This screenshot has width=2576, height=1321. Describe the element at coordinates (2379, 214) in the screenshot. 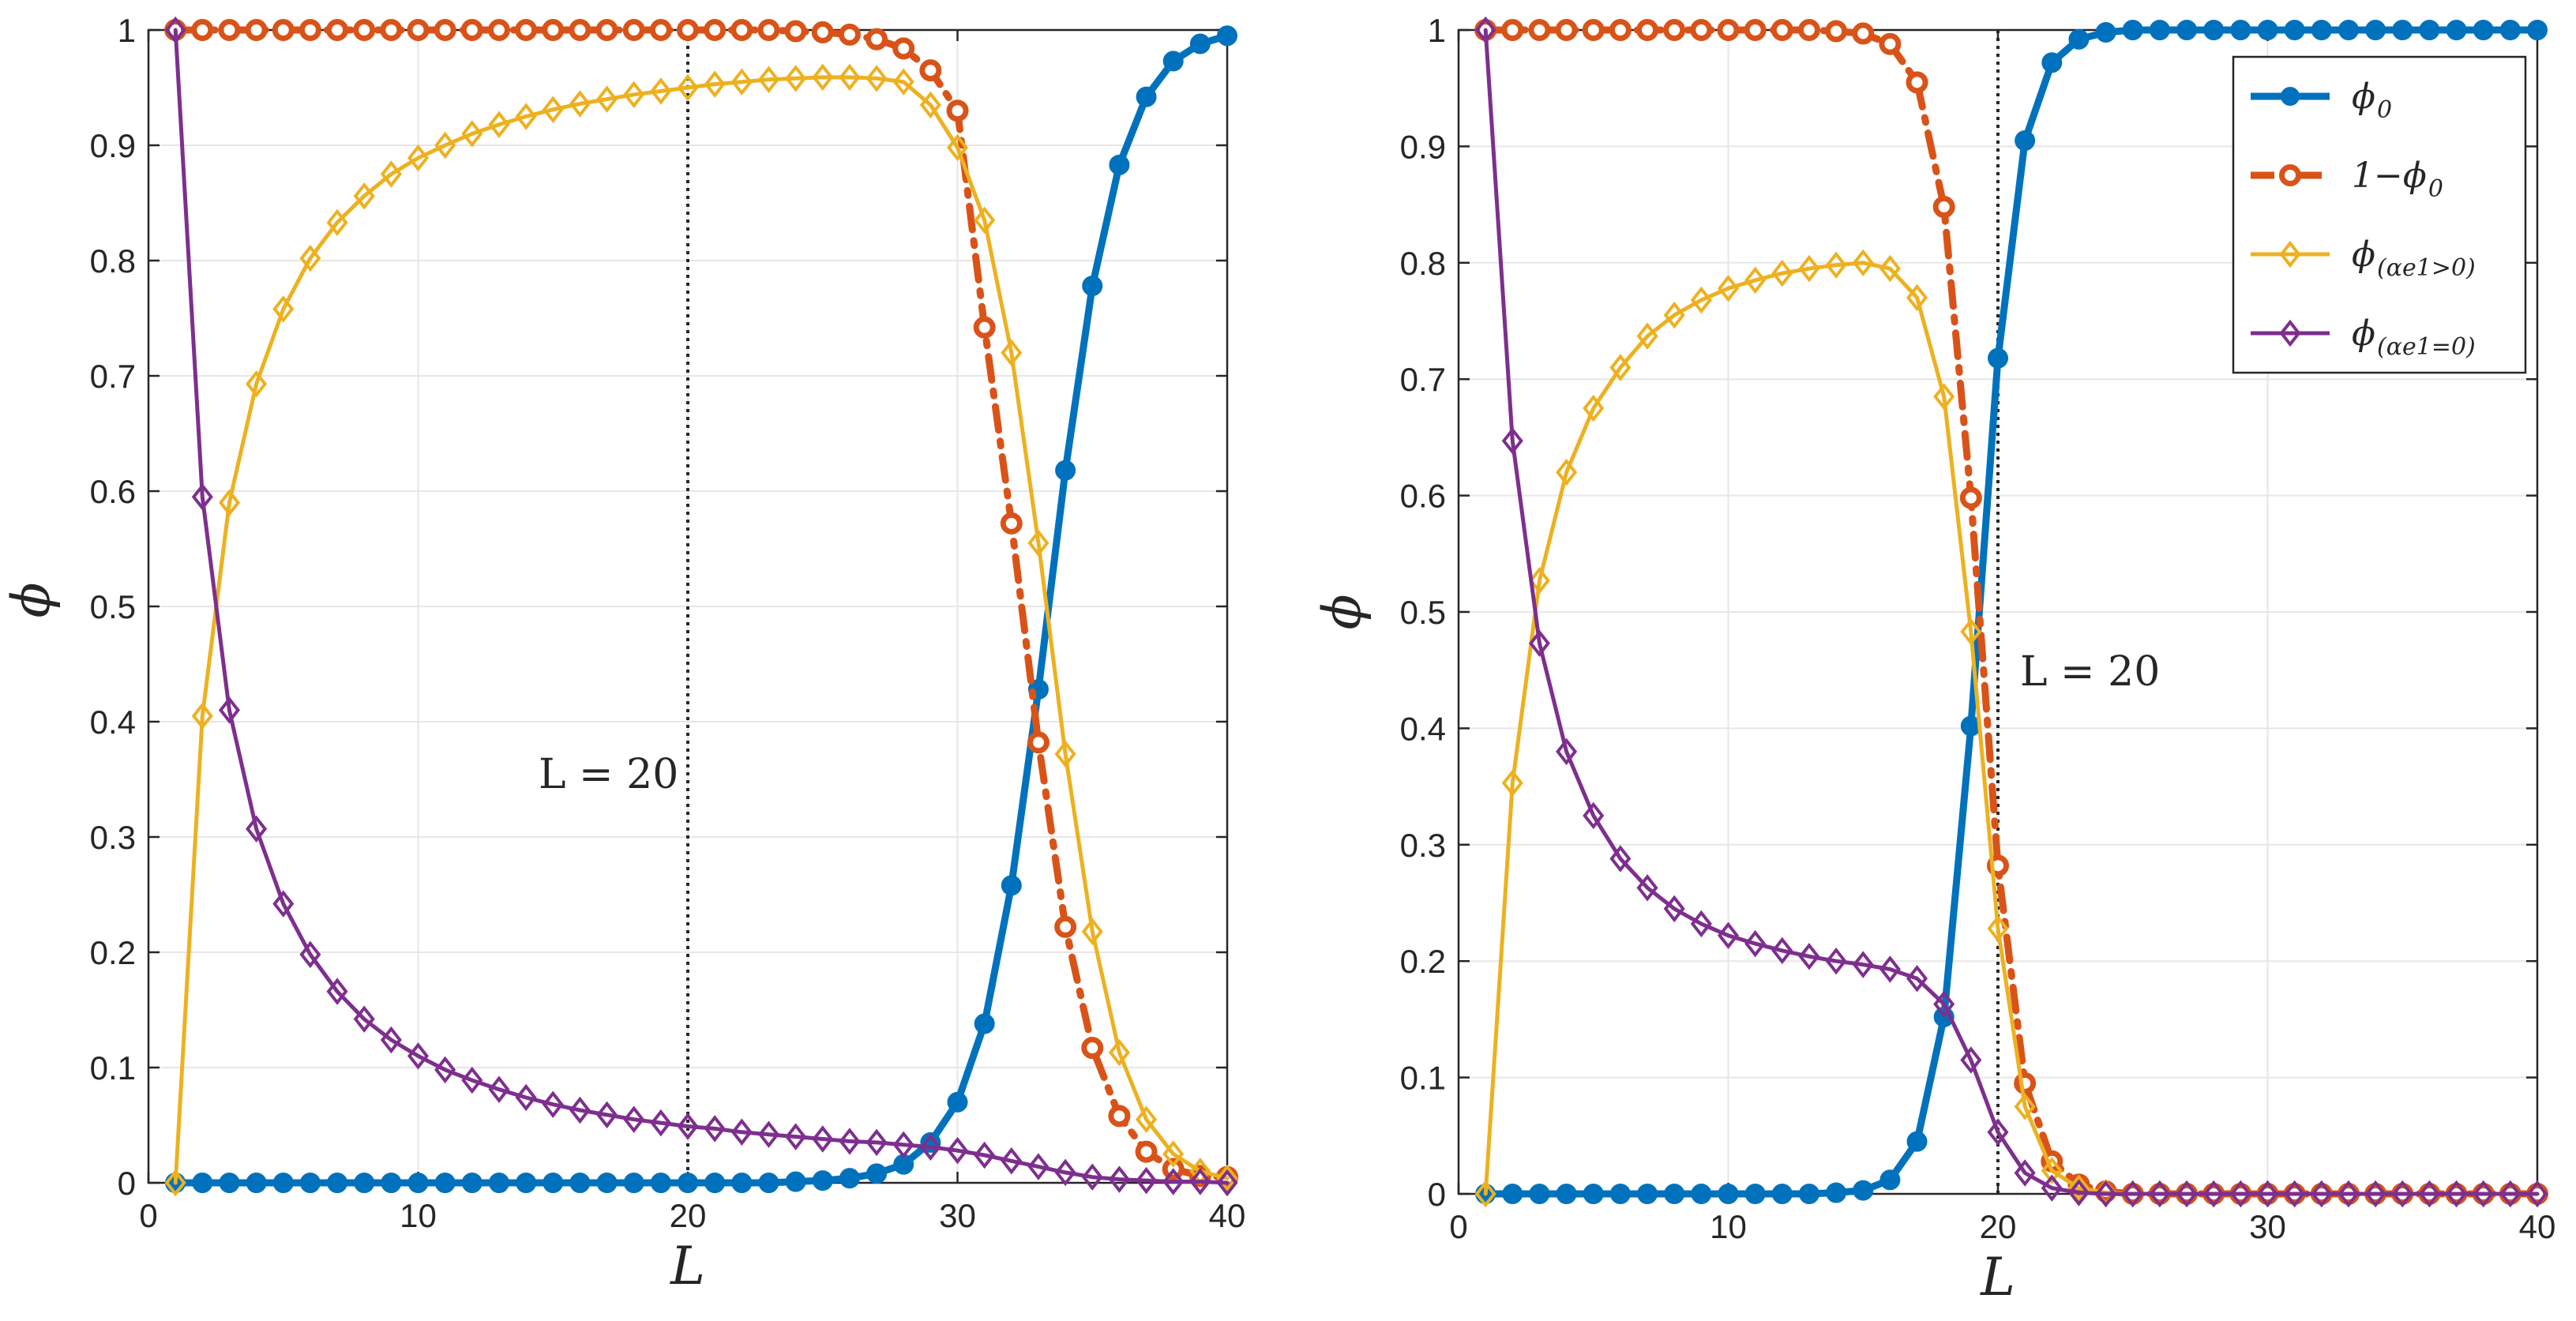

I see `legend-box` at that location.